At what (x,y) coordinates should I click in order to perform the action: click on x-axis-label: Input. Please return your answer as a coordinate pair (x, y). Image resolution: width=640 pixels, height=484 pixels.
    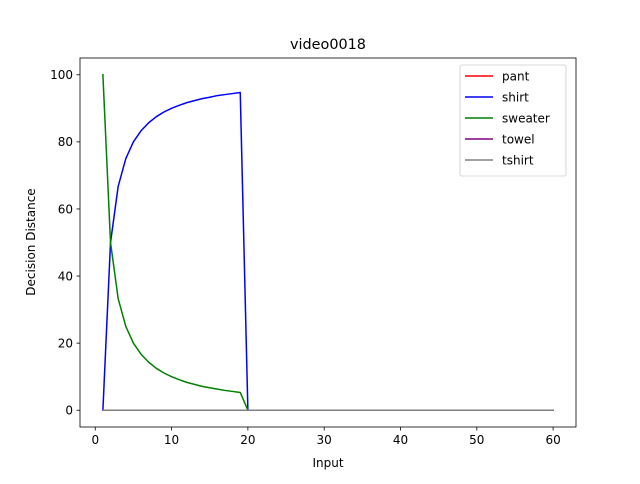
    Looking at the image, I should click on (327, 463).